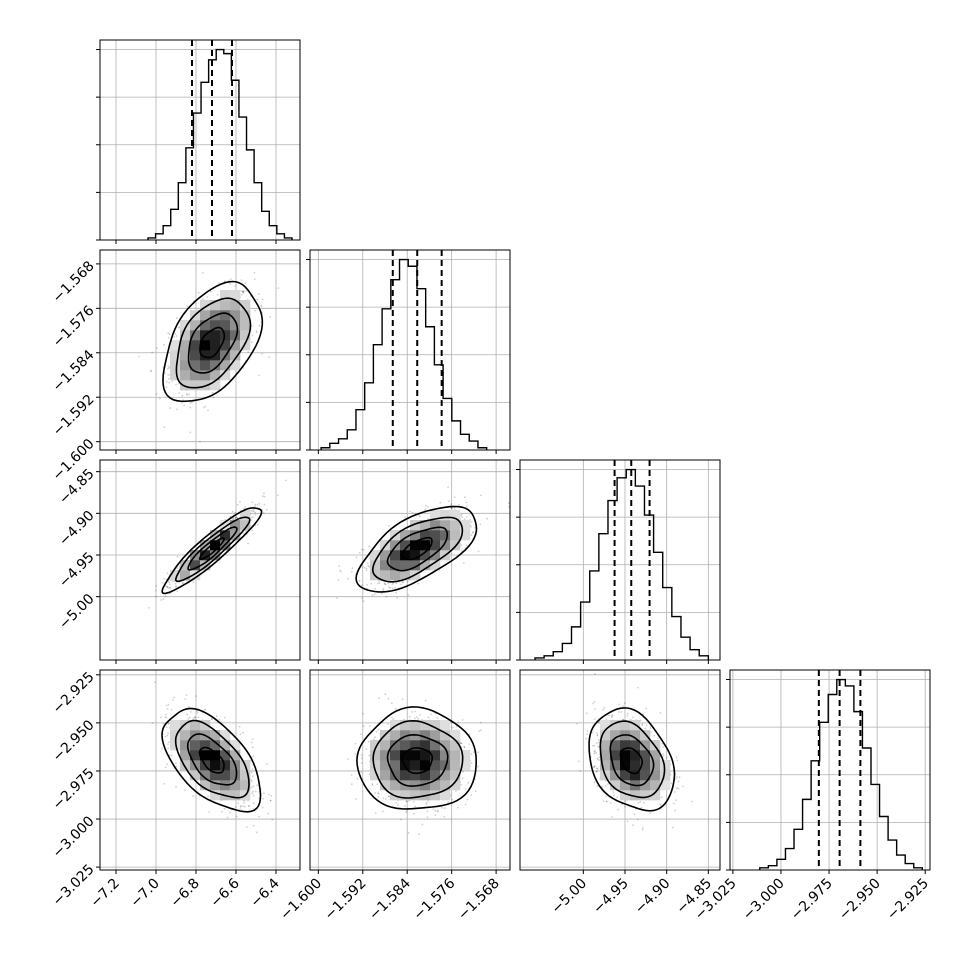 Image resolution: width=970 pixels, height=970 pixels. What do you see at coordinates (74, 837) in the screenshot?
I see `y-tick-label: −3.000` at bounding box center [74, 837].